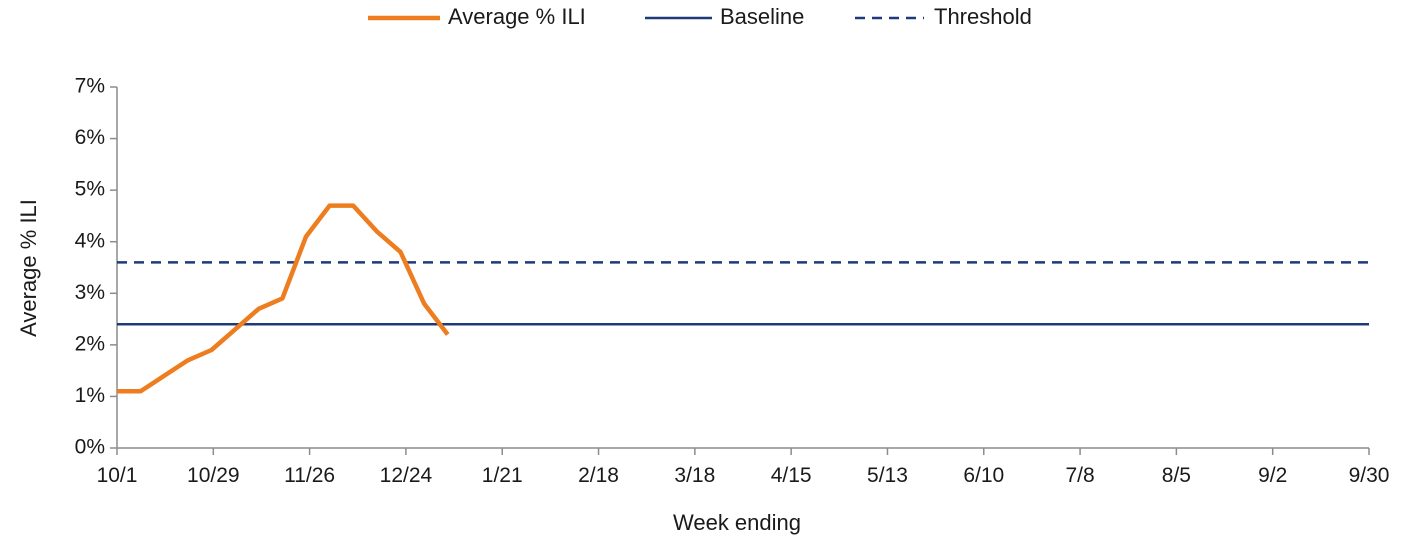  Describe the element at coordinates (762, 16) in the screenshot. I see `legend-label: Baseline` at that location.